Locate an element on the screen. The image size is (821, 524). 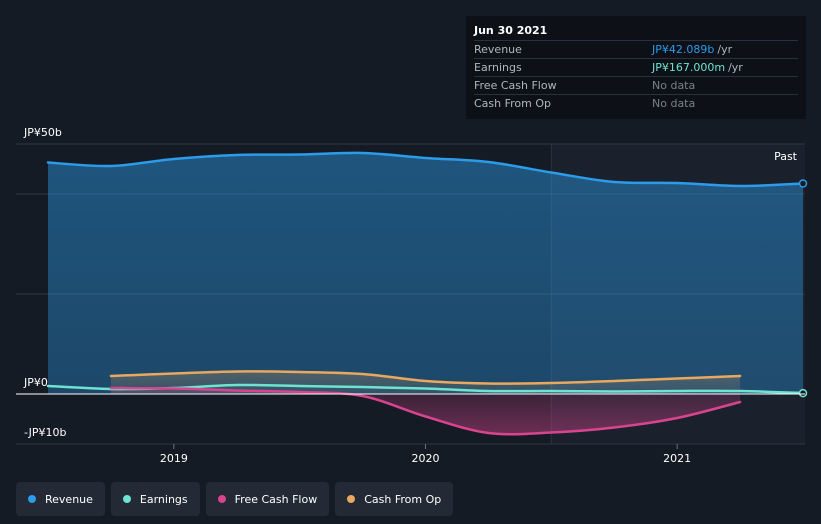
legend-item-earnings: Earnings is located at coordinates (155, 499).